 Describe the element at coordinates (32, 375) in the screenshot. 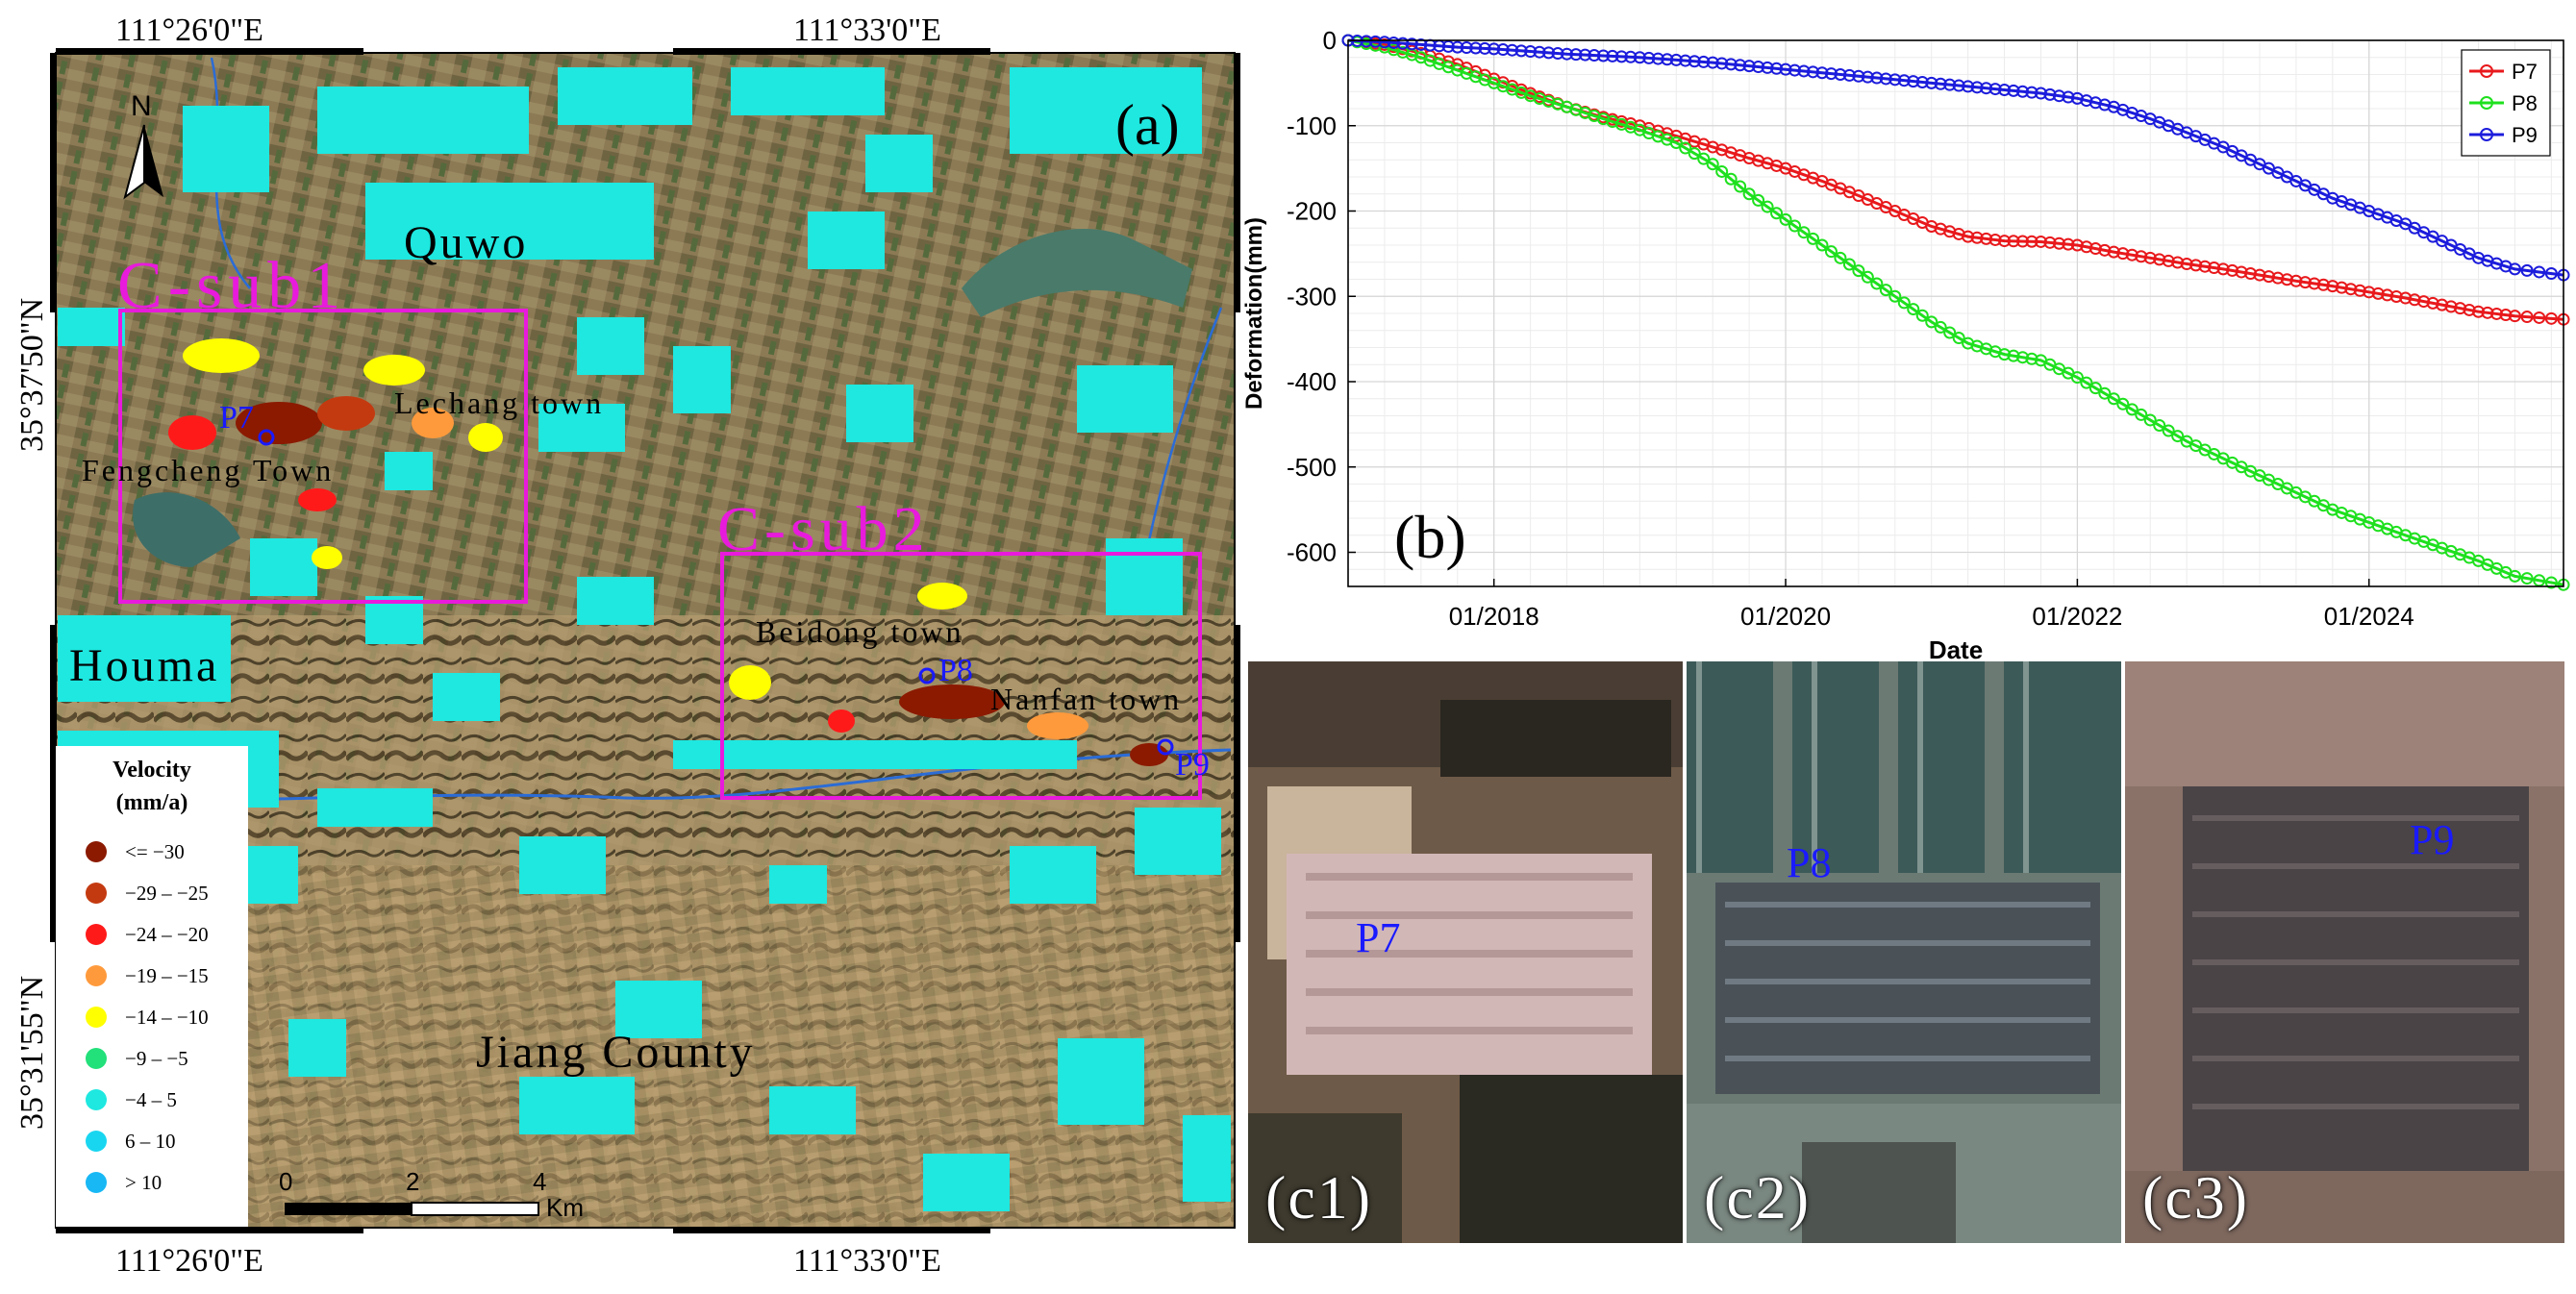

I see `coord-left-upper: 35°37'50"N` at that location.